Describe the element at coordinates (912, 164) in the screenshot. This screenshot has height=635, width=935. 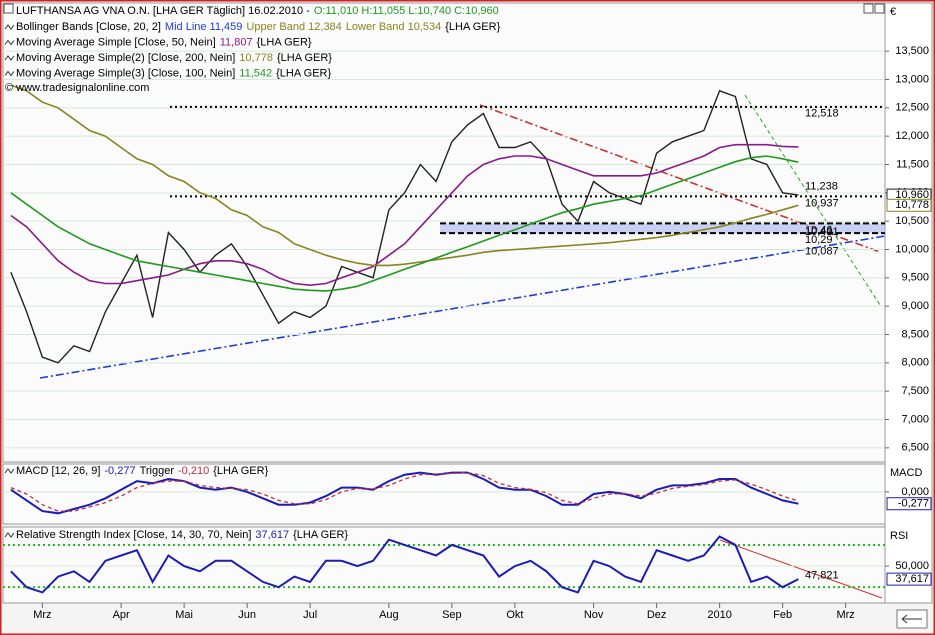
I see `y-tick-label: 11,500` at that location.